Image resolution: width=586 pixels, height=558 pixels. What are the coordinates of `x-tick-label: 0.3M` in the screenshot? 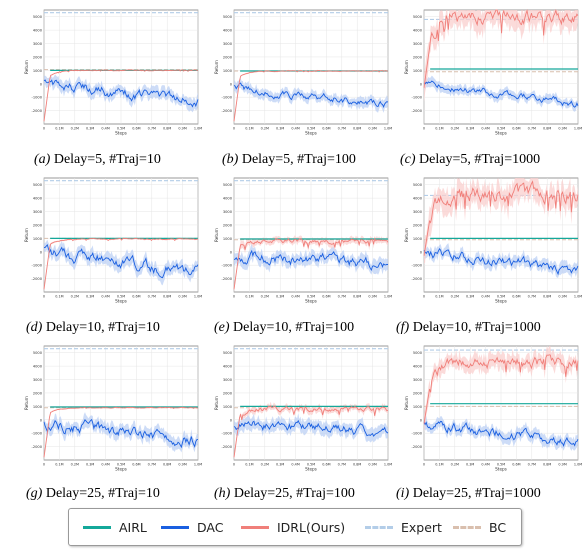 It's located at (470, 297).